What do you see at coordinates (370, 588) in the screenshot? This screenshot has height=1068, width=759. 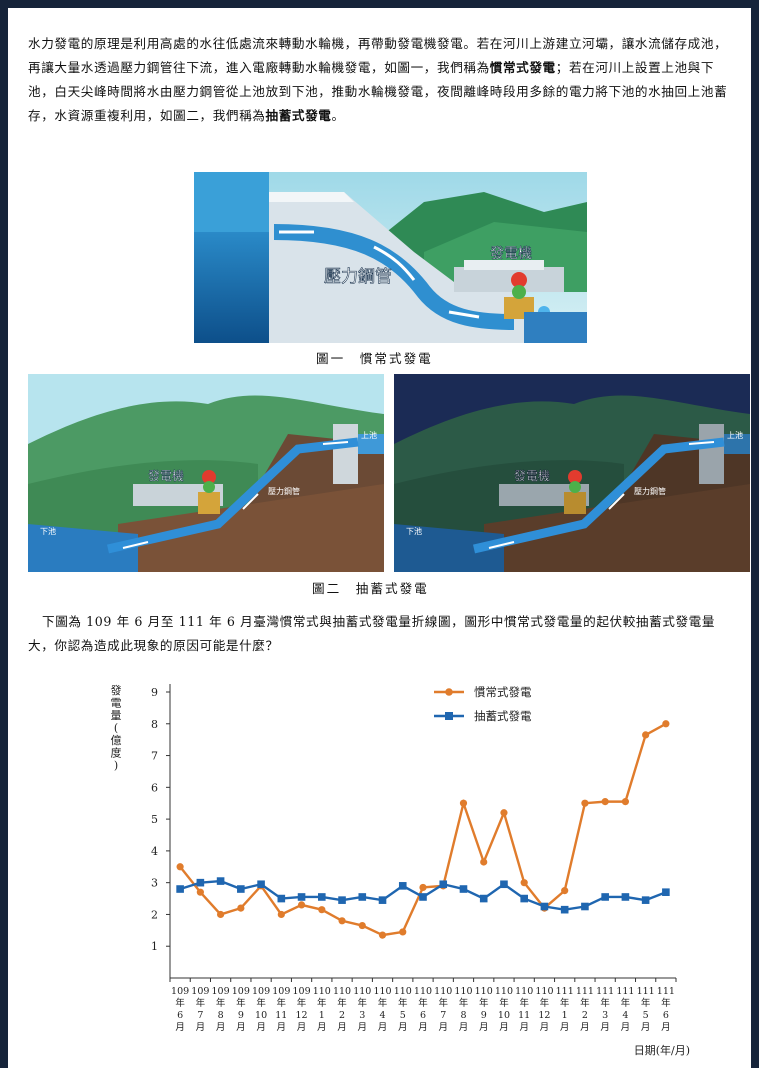 I see `figure2-caption: 圖二 抽蓄式發電` at bounding box center [370, 588].